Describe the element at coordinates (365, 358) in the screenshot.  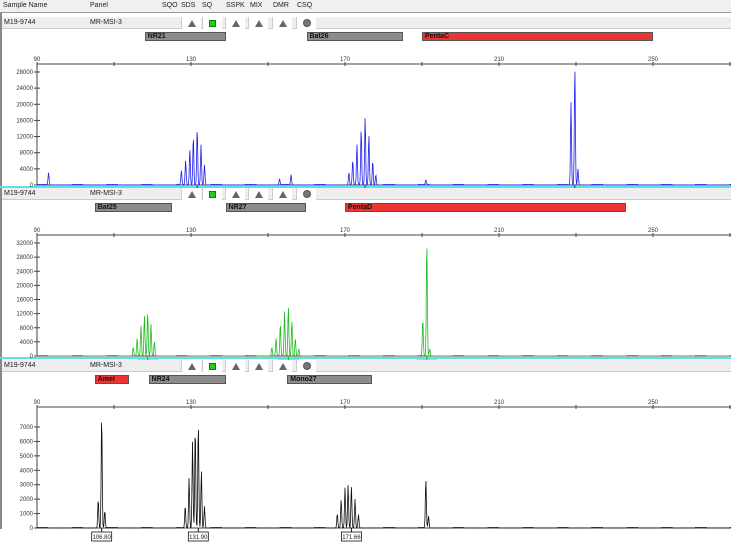
I see `panel-separator` at that location.